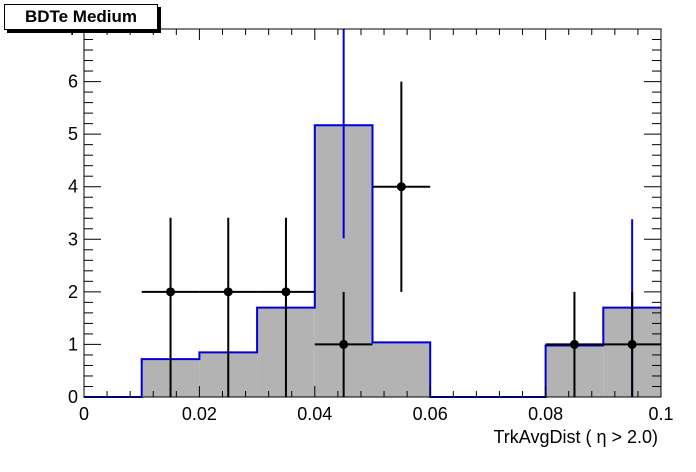 The height and width of the screenshot is (472, 696). Describe the element at coordinates (73, 134) in the screenshot. I see `y-tick-label: 5` at that location.